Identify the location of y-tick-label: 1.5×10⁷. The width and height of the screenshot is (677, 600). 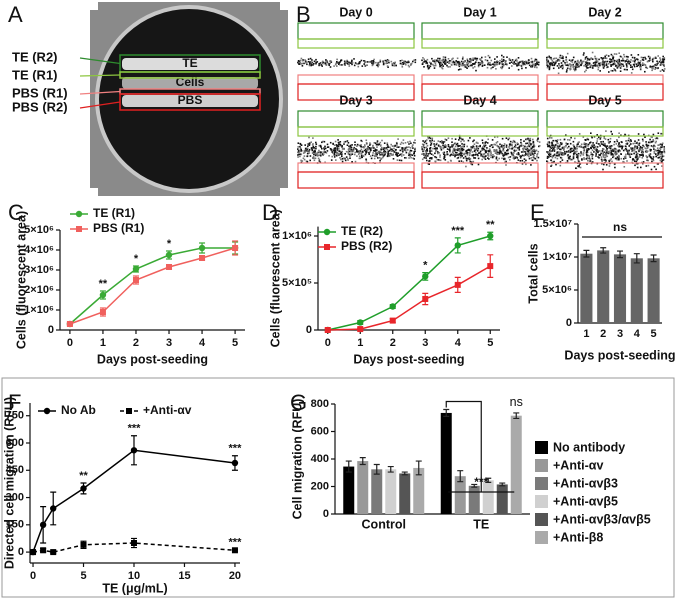
(553, 224).